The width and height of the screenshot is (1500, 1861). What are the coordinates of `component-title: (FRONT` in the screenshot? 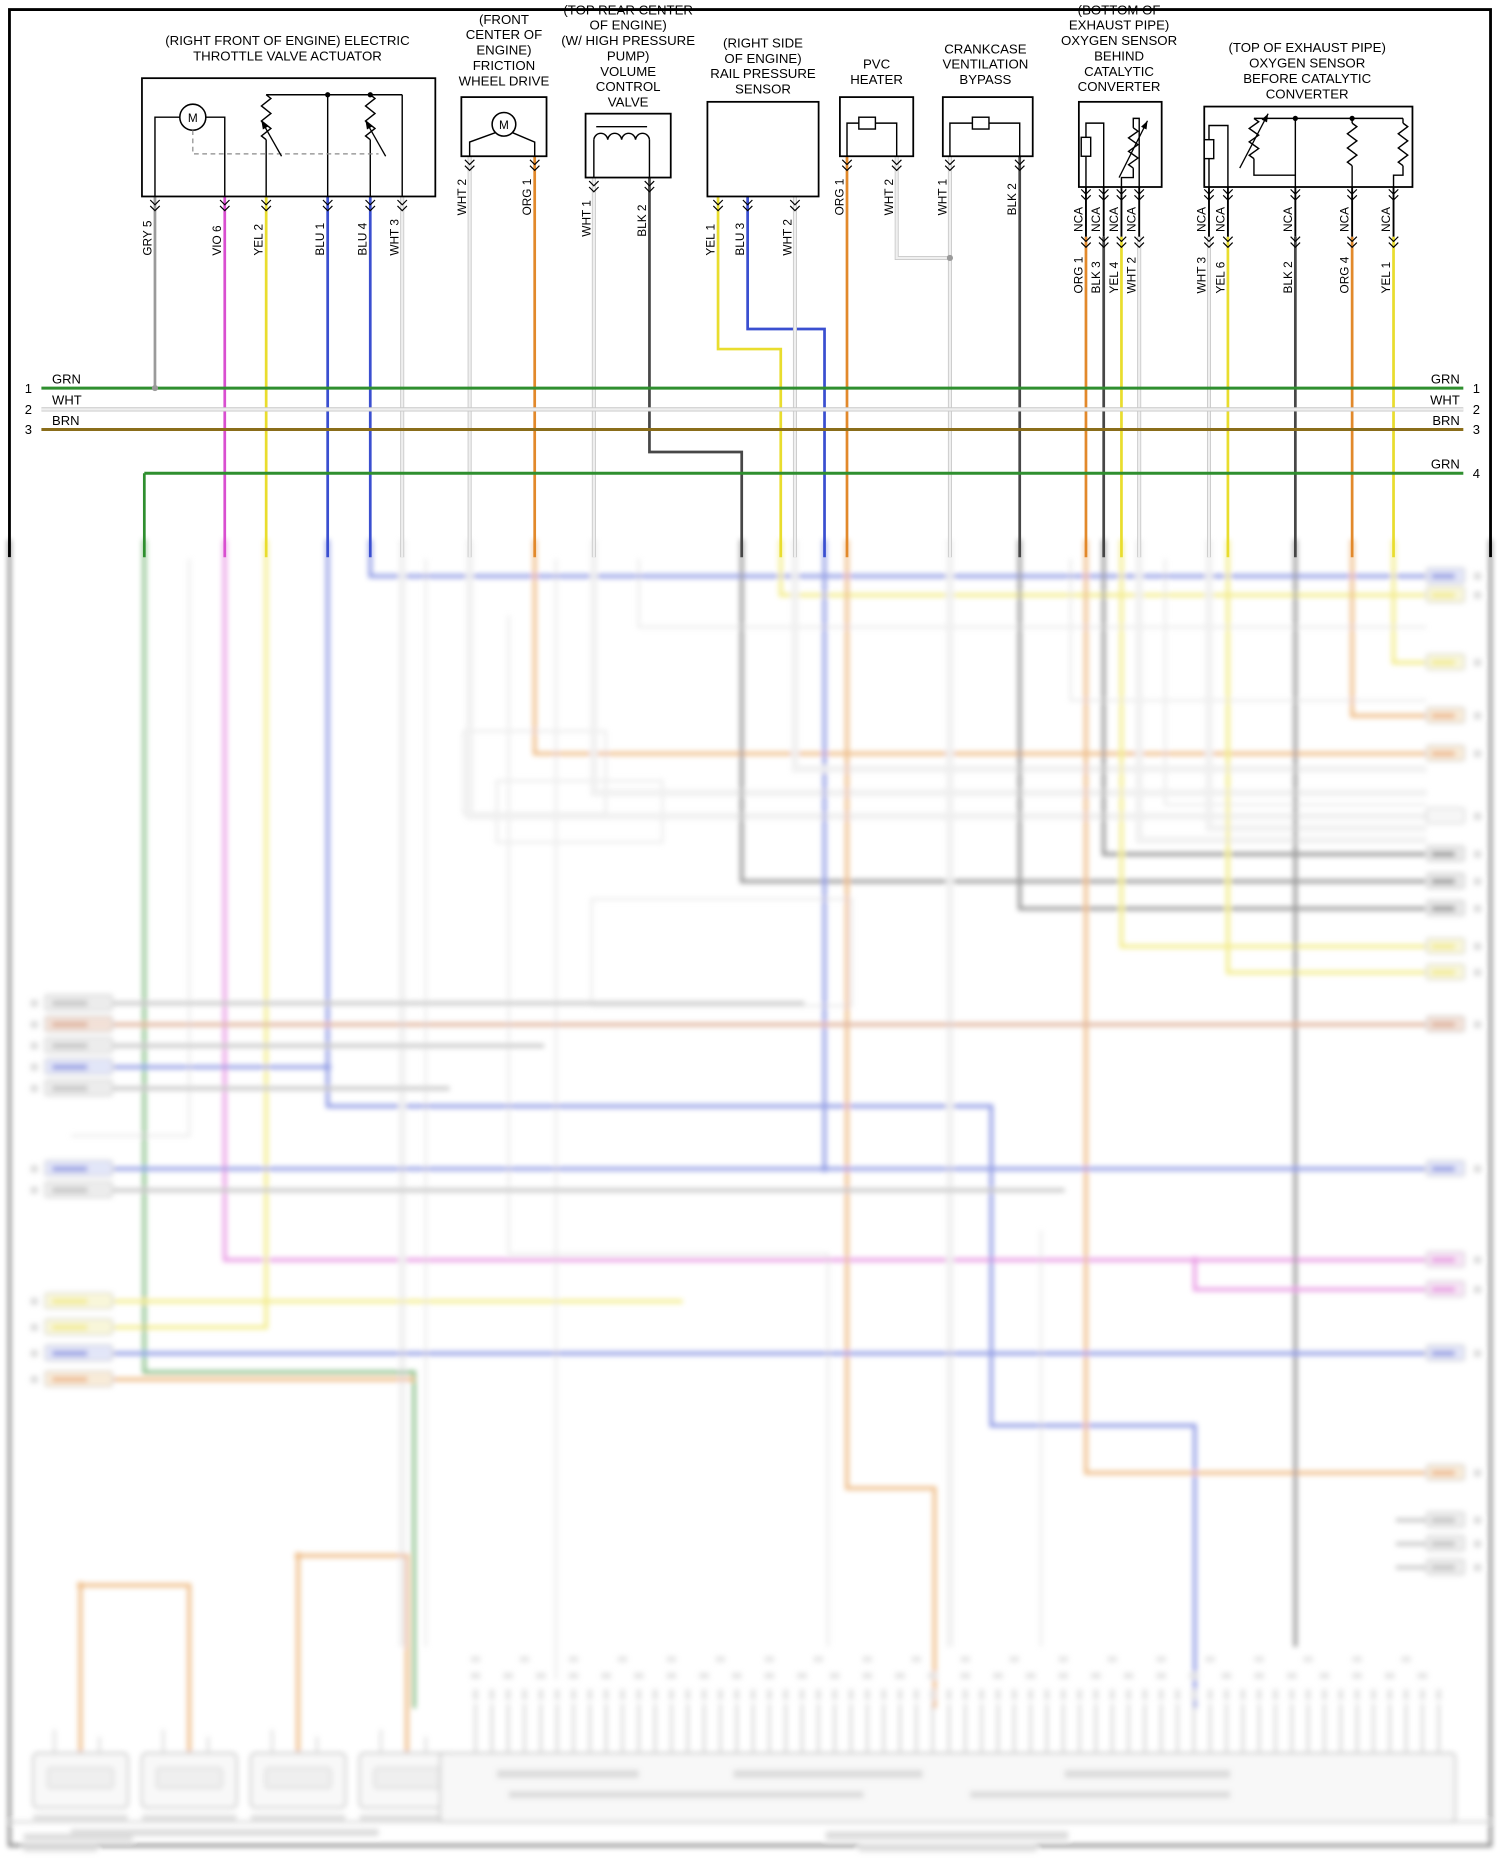 It's located at (504, 19).